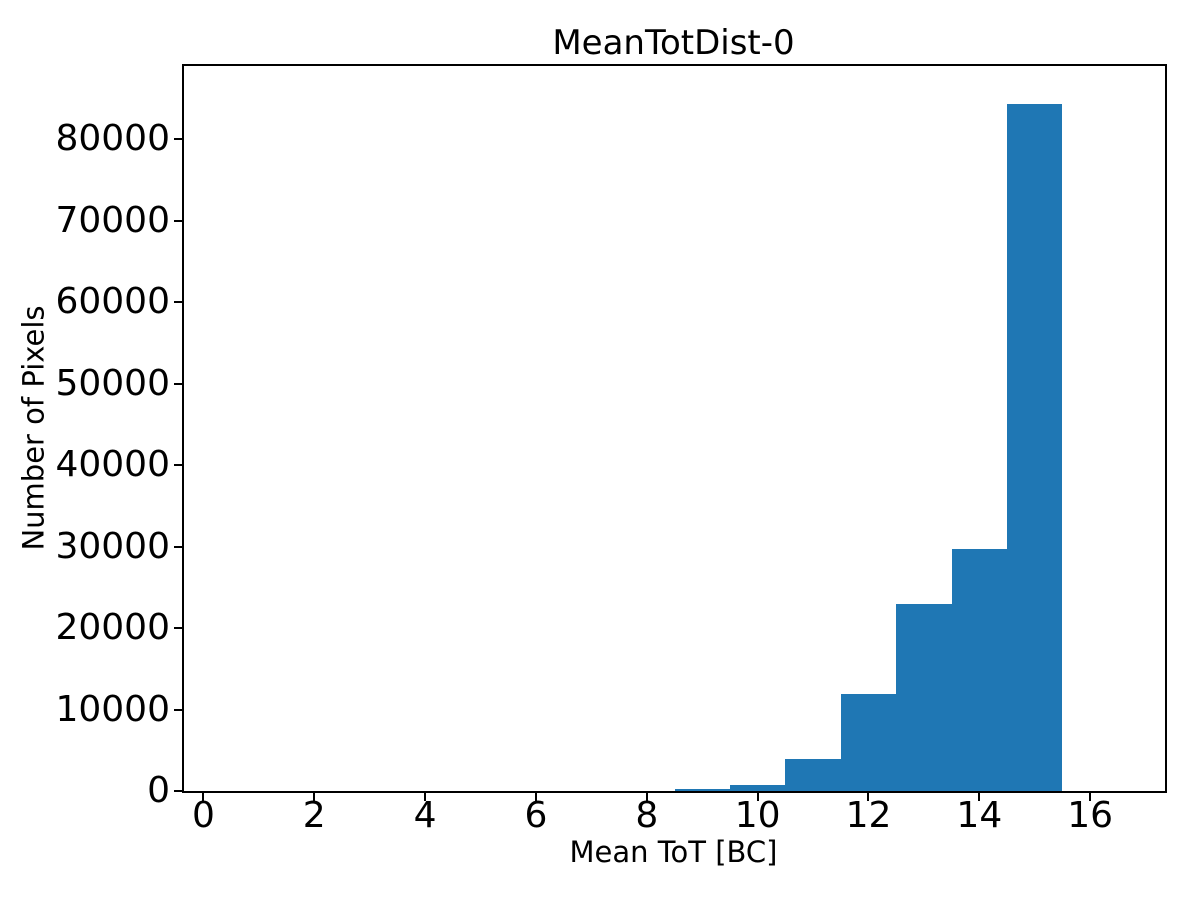 The height and width of the screenshot is (900, 1200). I want to click on x-axis-label: Mean ToT [BC], so click(673, 852).